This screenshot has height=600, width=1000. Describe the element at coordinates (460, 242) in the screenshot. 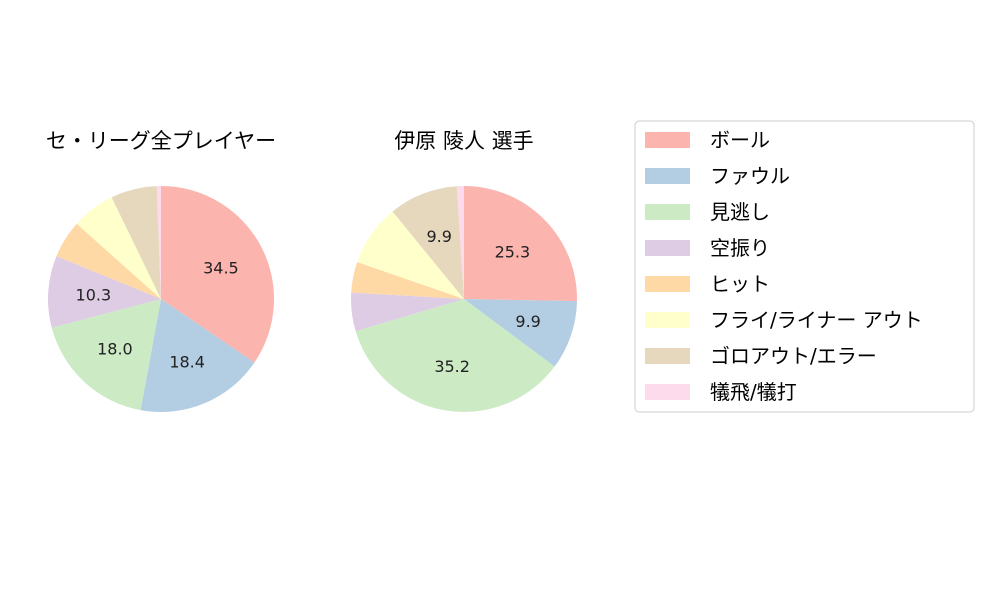

I see `pie-slice-player-犠飛-犠打` at that location.